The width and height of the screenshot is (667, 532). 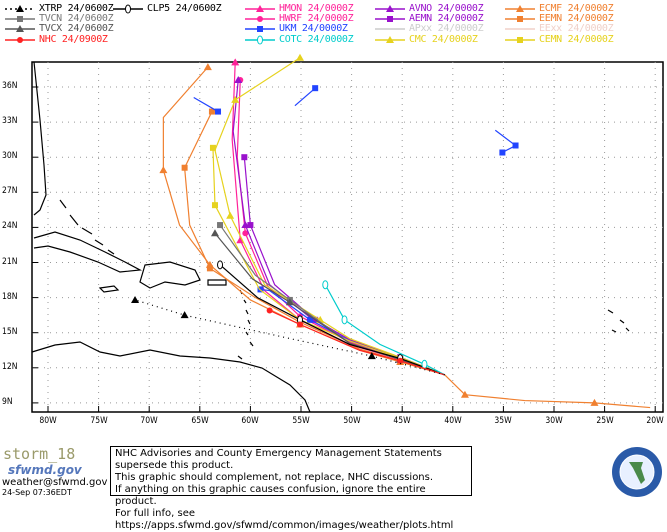 I want to click on lon-label: 50W, so click(x=351, y=421).